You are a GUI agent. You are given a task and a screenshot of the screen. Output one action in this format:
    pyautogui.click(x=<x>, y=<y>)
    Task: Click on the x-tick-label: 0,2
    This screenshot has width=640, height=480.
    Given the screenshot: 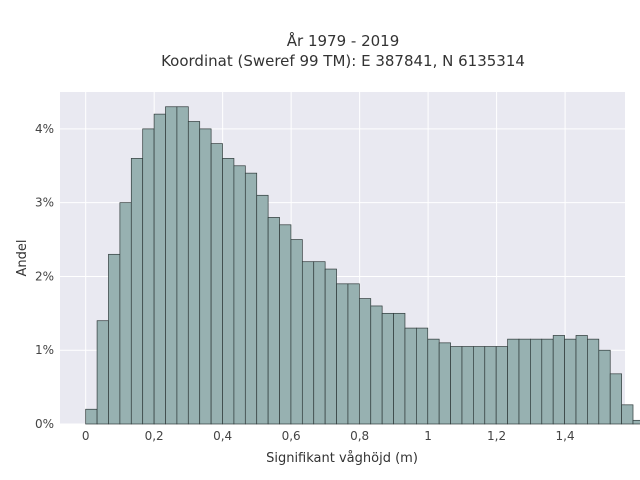 What is the action you would take?
    pyautogui.click(x=154, y=436)
    